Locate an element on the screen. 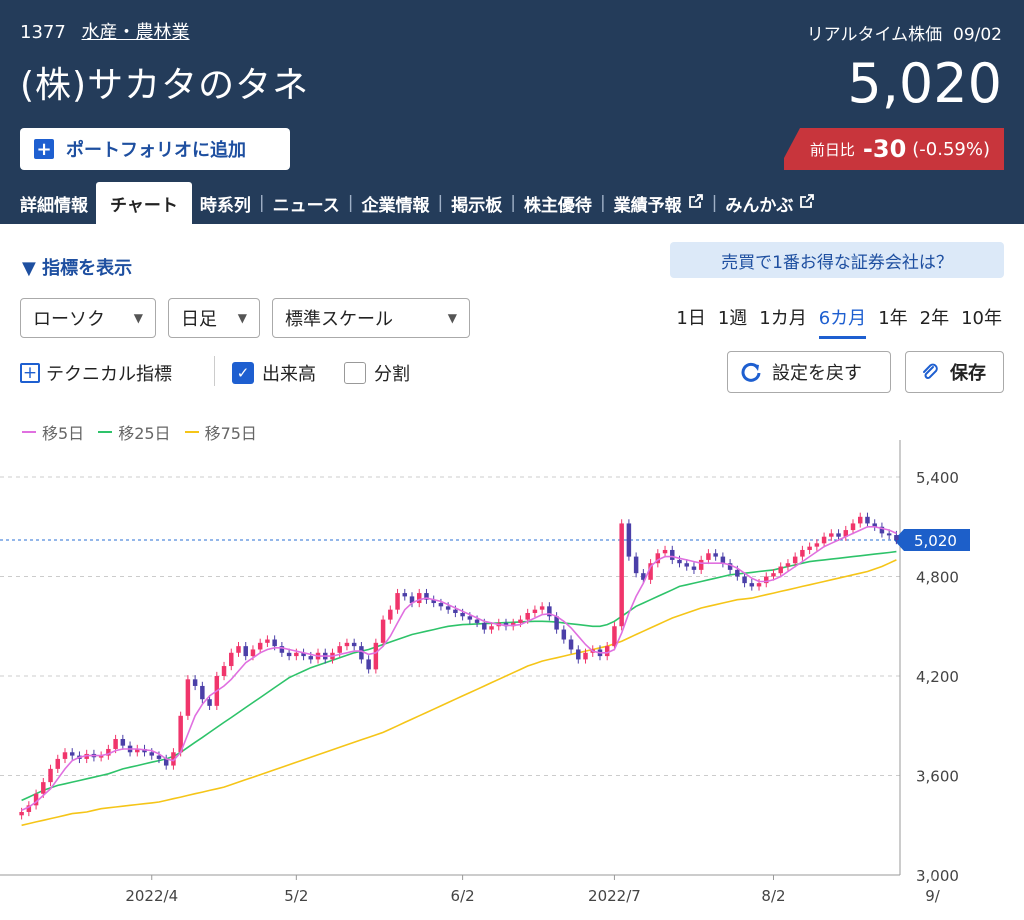 This screenshot has height=920, width=1024. split-checkbox: 分割 is located at coordinates (377, 373).